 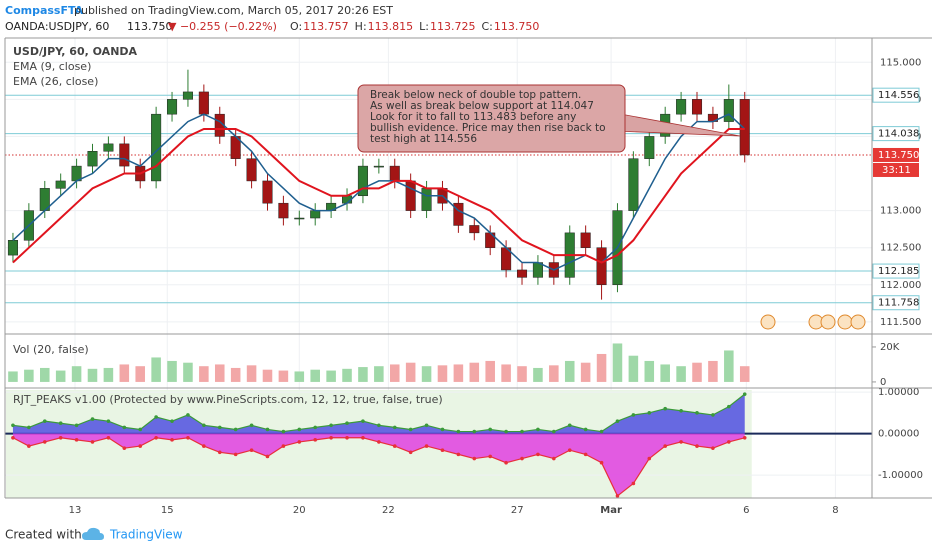 I want to click on ohlc-key: H:, so click(x=361, y=26).